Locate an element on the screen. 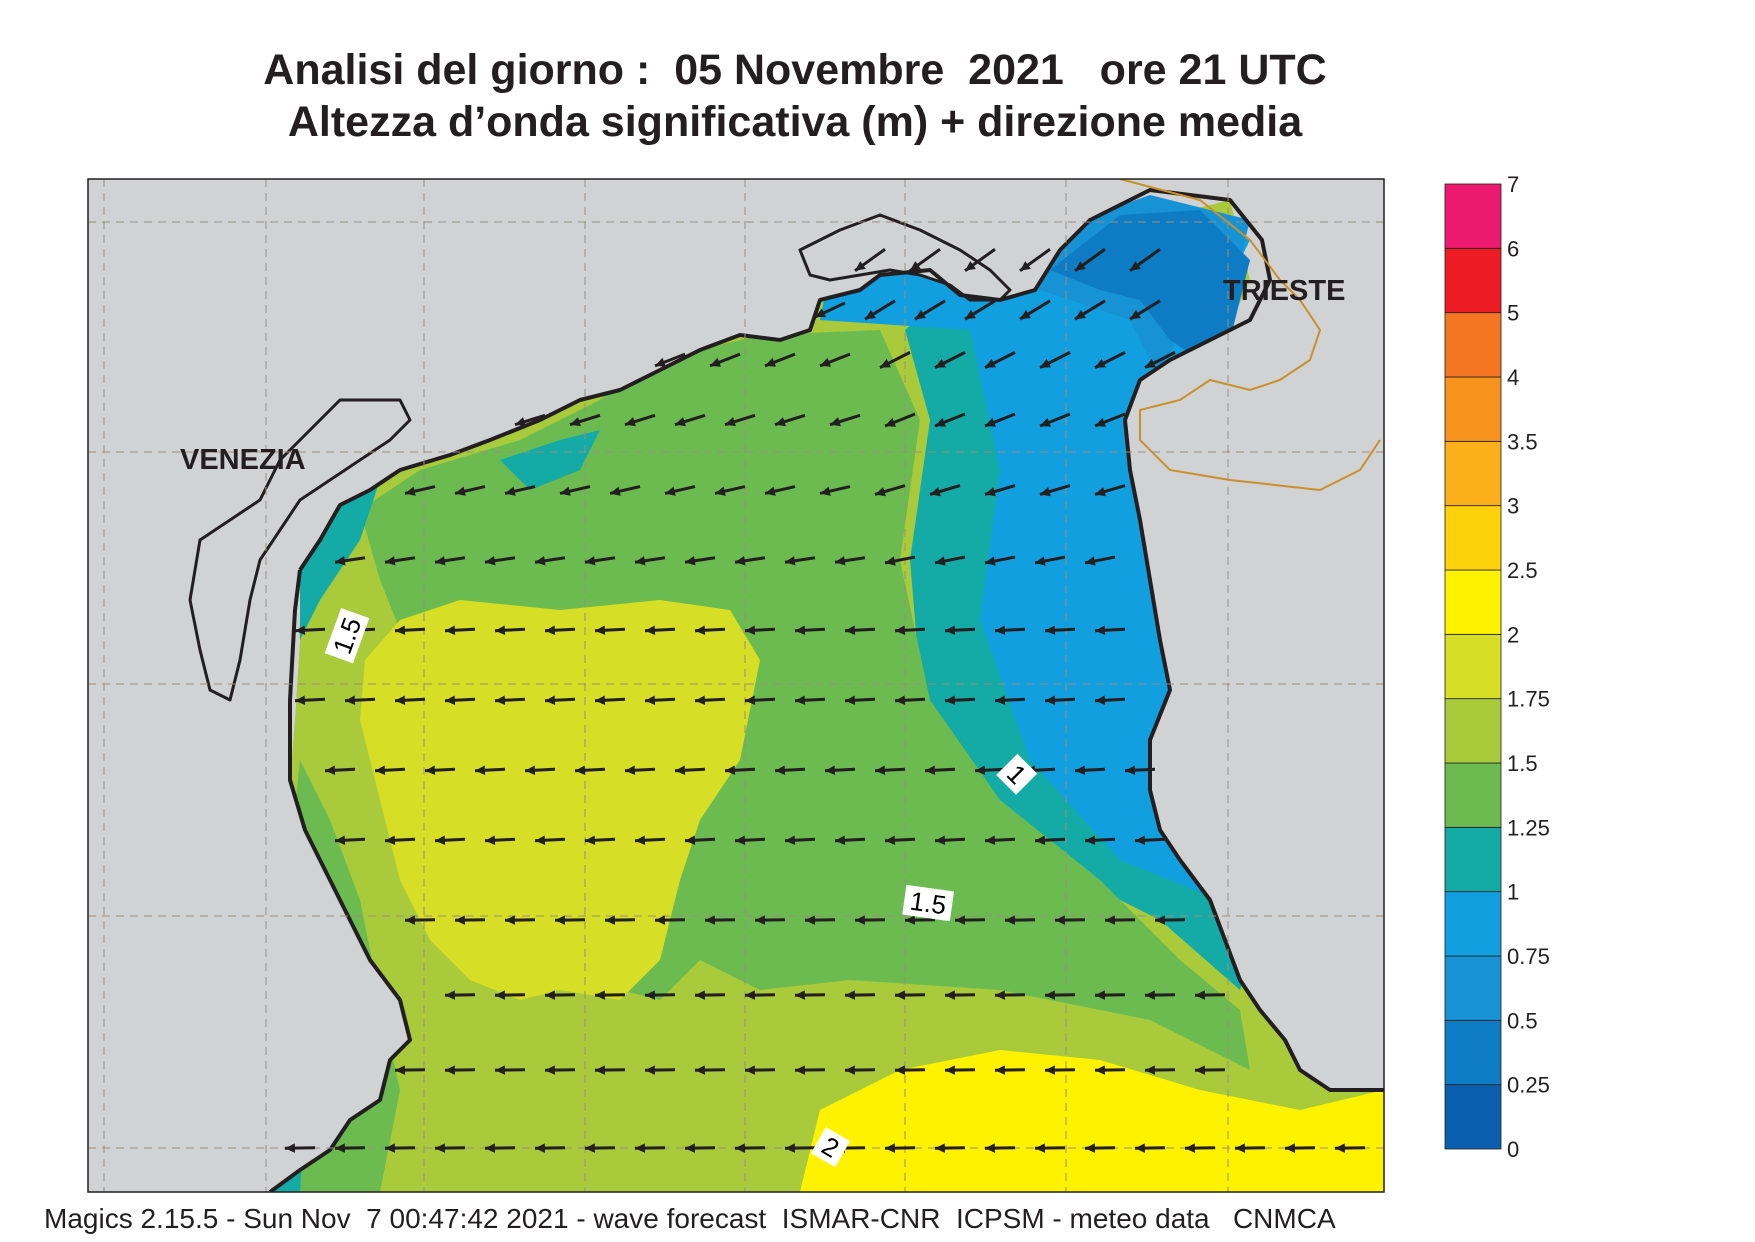 The height and width of the screenshot is (1242, 1755). colorbar-label: 4 is located at coordinates (1513, 377).